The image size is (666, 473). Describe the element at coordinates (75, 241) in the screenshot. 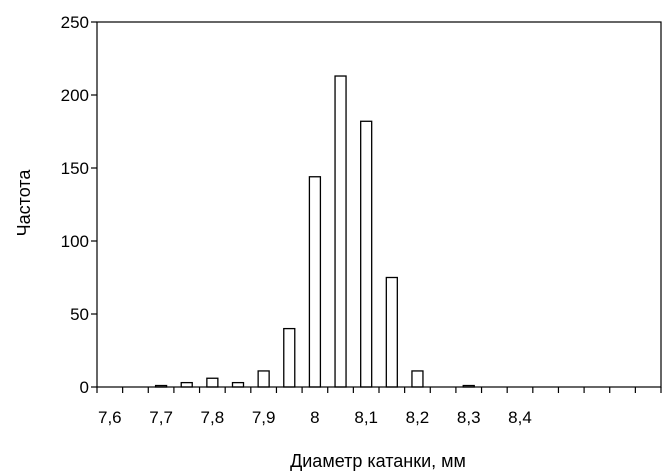

I see `y-tick-label: 100` at that location.